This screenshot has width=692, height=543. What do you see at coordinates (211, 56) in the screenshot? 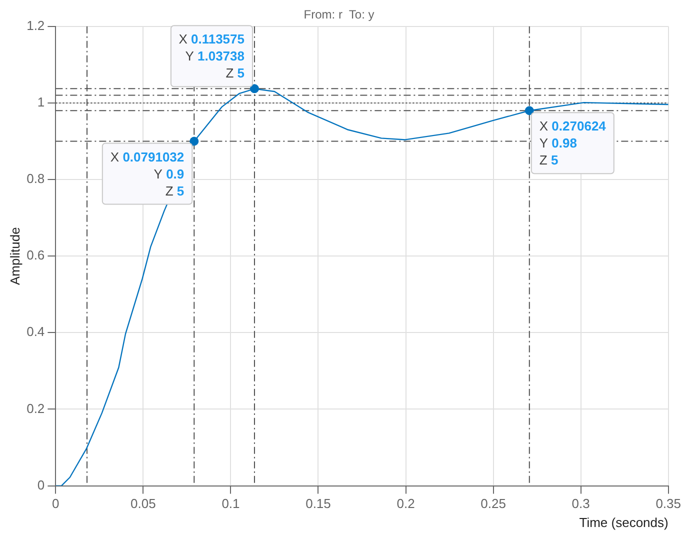
I see `annotation: X 0.113575 Y 1.03738 Z 5` at bounding box center [211, 56].